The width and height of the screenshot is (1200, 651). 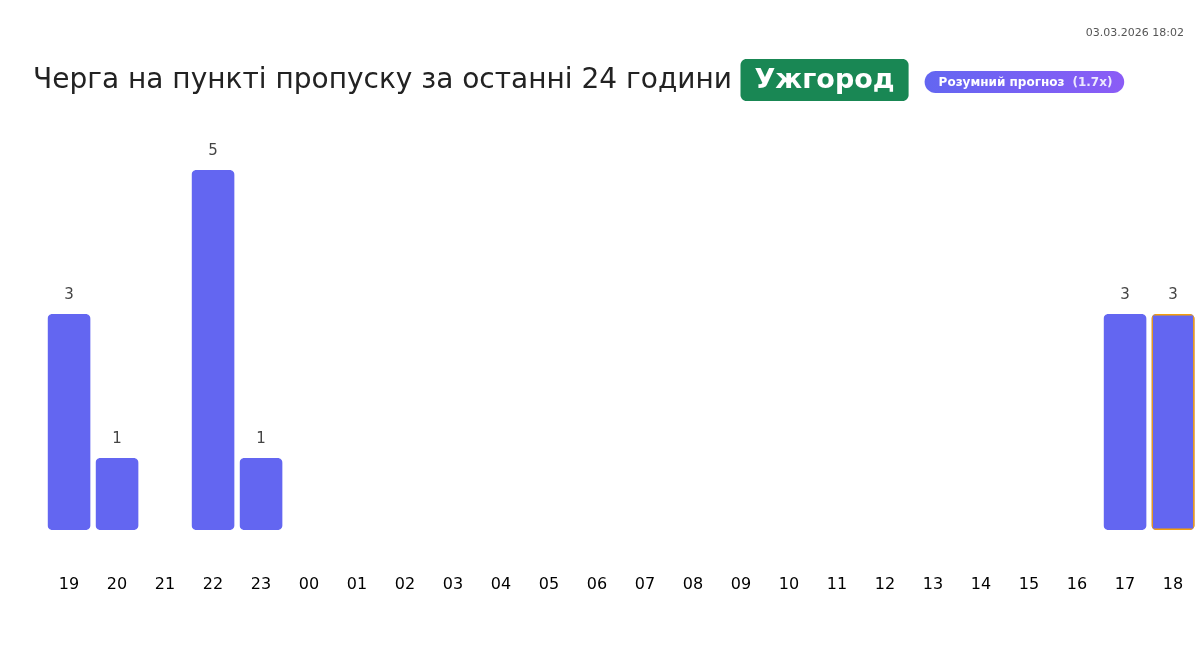 What do you see at coordinates (885, 583) in the screenshot?
I see `x-tick-label: 12` at bounding box center [885, 583].